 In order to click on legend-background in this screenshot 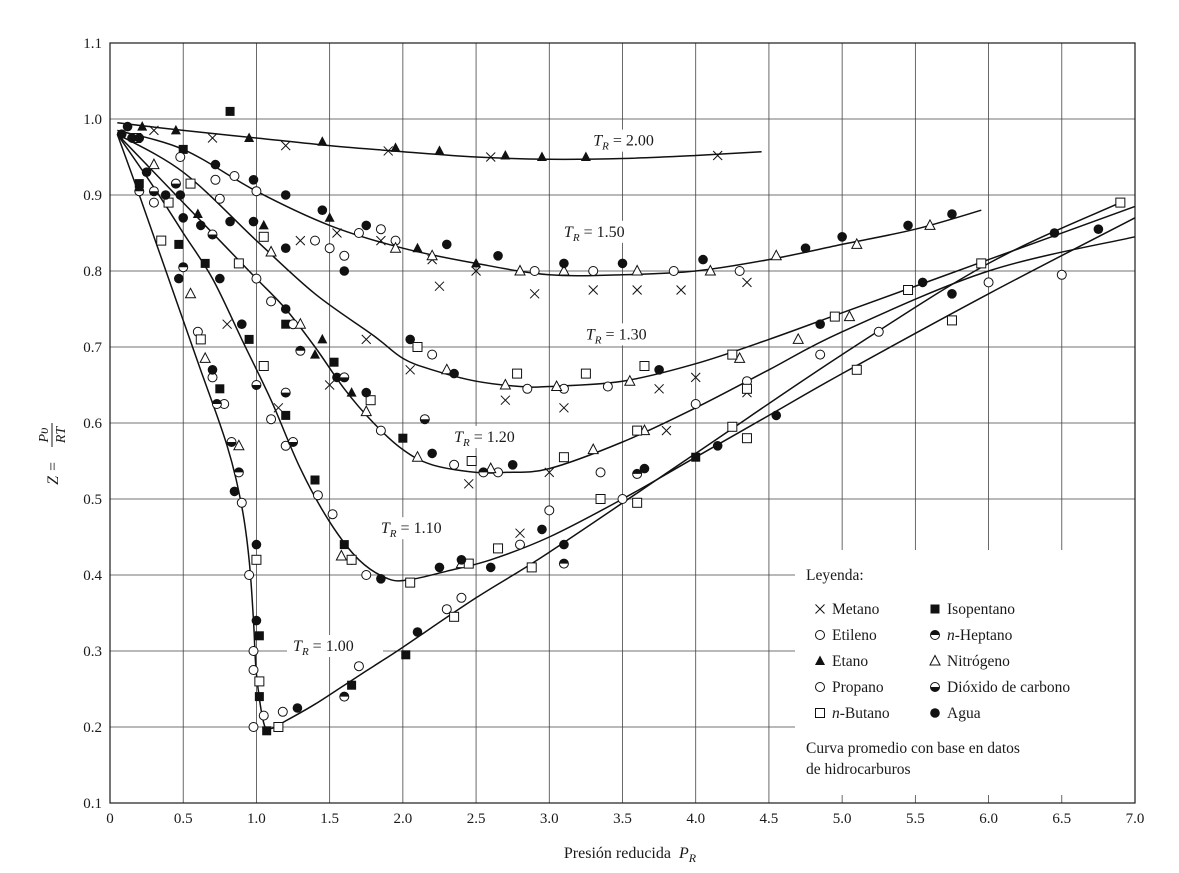, I will do `click(970, 672)`.